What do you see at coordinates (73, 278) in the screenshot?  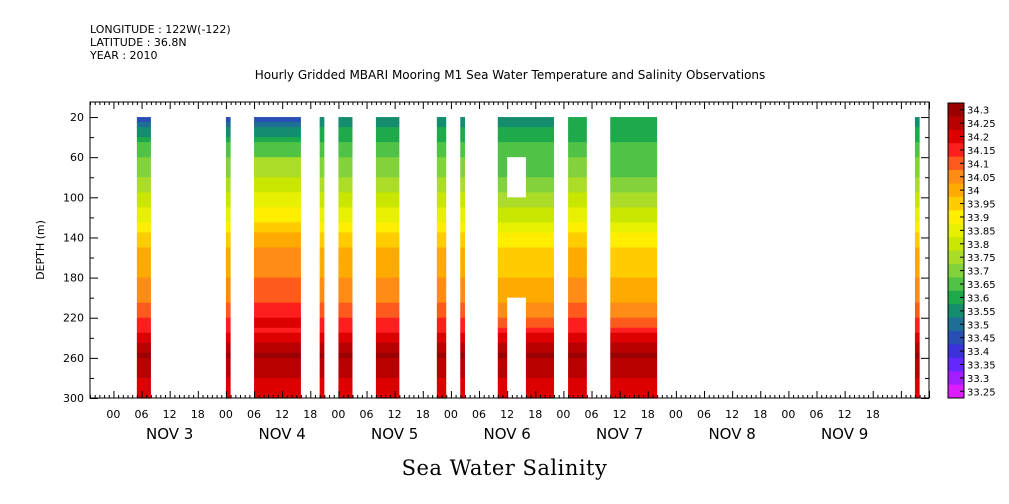 I see `y-tick-label: 180` at bounding box center [73, 278].